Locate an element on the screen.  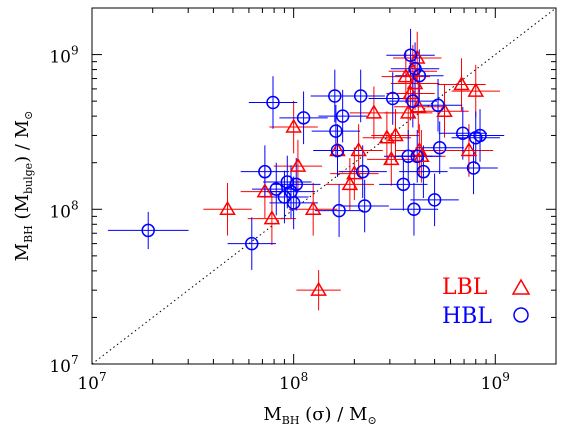
legend-triangle-icon is located at coordinates (521, 286).